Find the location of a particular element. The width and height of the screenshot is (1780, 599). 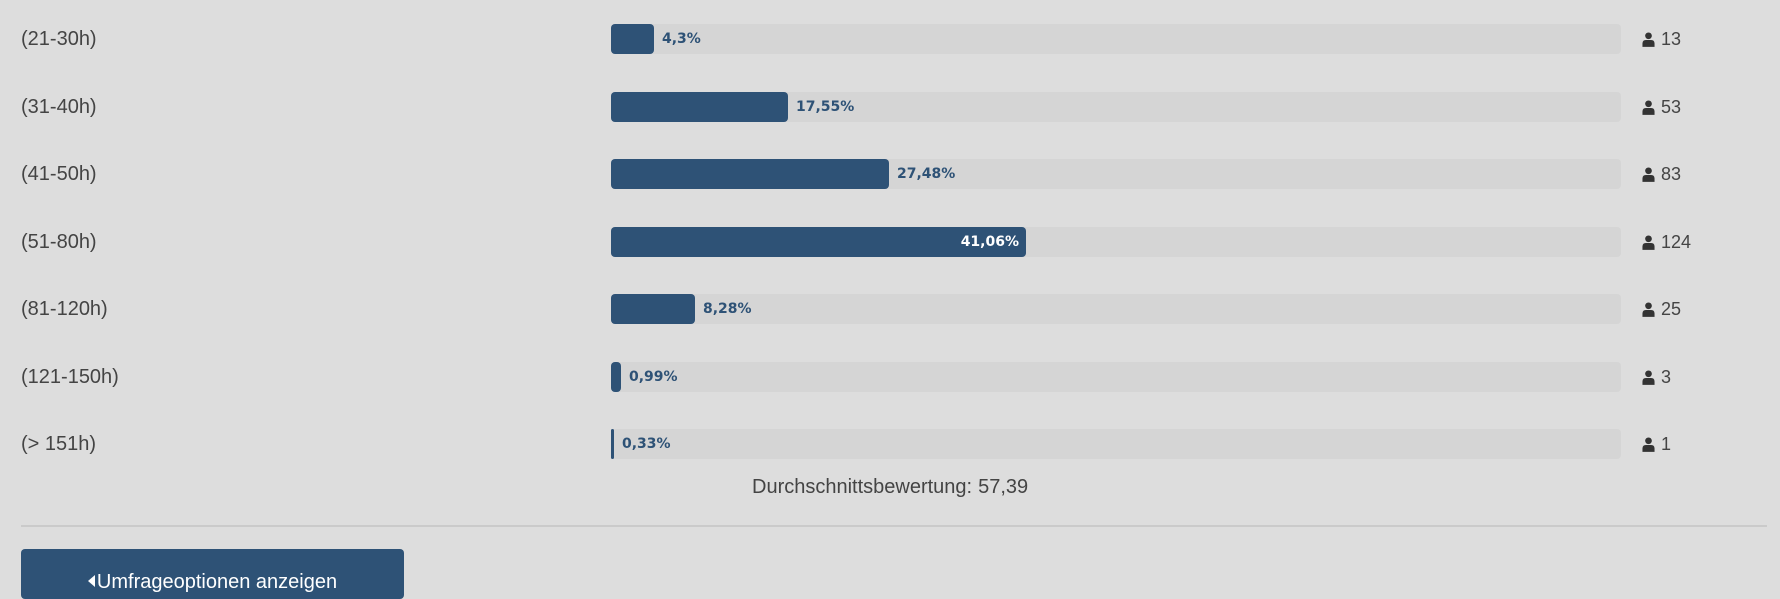

poll-row: (> 151h) 0,33% 1 is located at coordinates (890, 444).